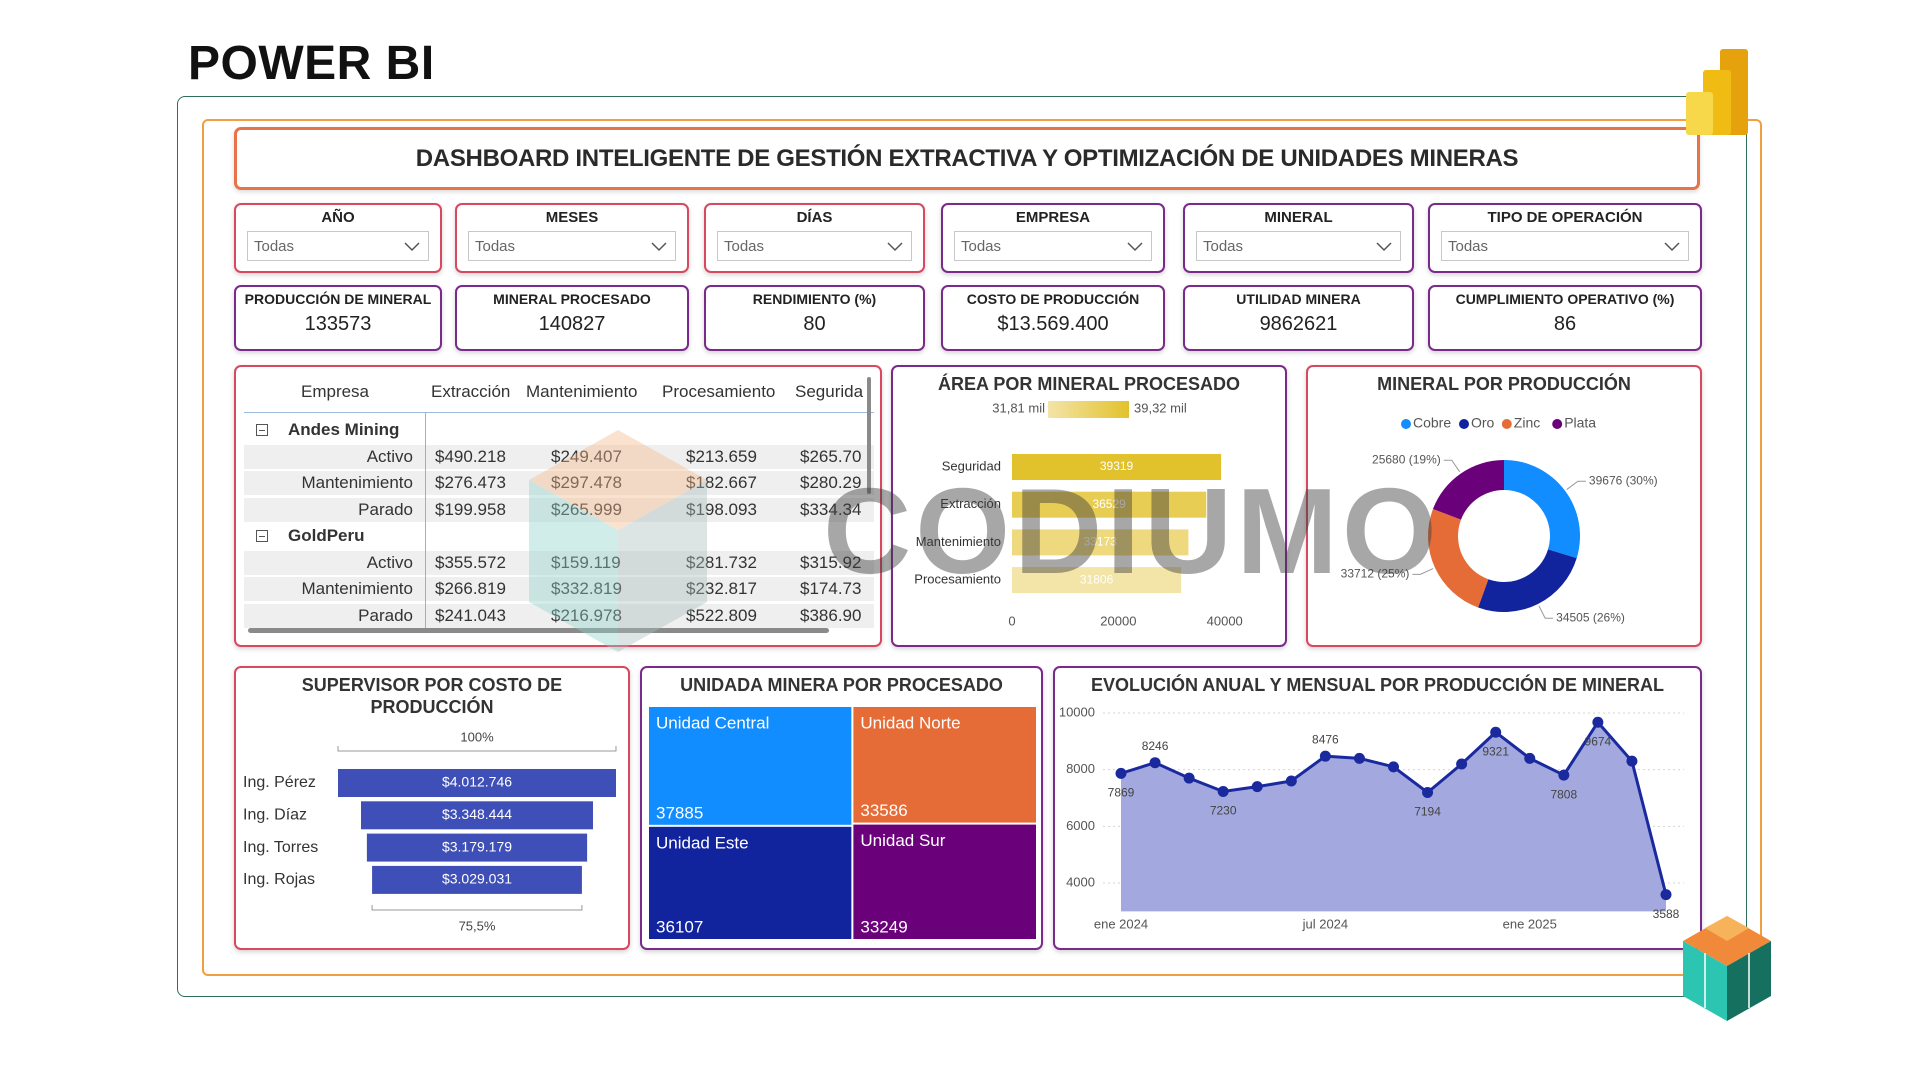 The image size is (1920, 1080). I want to click on bracket, so click(477, 908).